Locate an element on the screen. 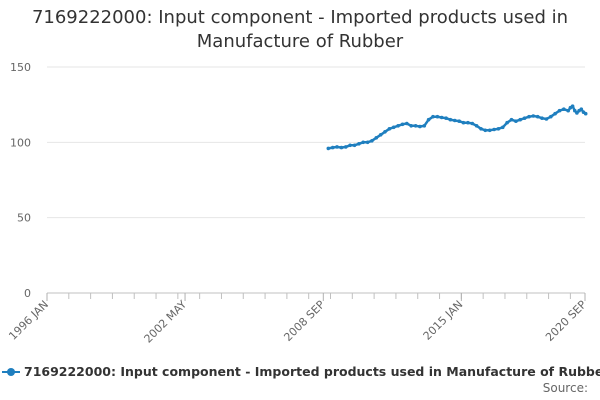  series-group is located at coordinates (457, 127).